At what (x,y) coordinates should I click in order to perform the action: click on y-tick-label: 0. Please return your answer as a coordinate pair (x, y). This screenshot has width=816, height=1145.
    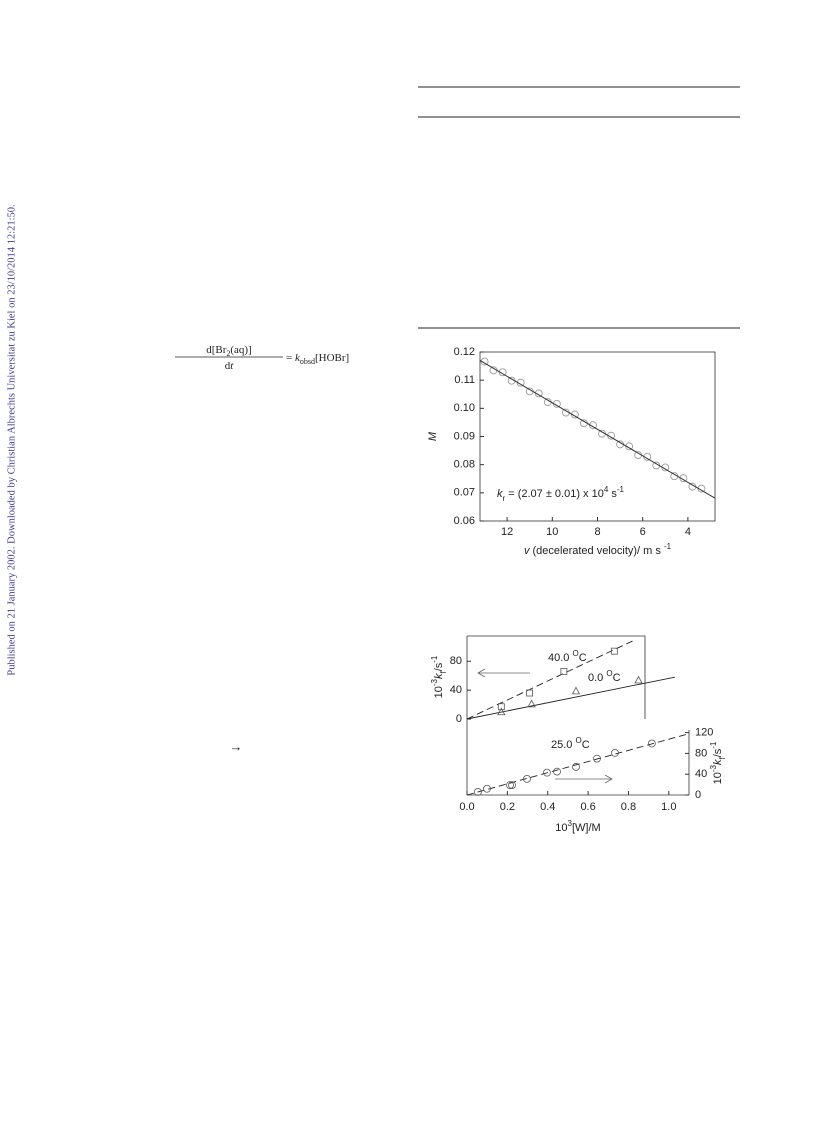
    Looking at the image, I should click on (459, 719).